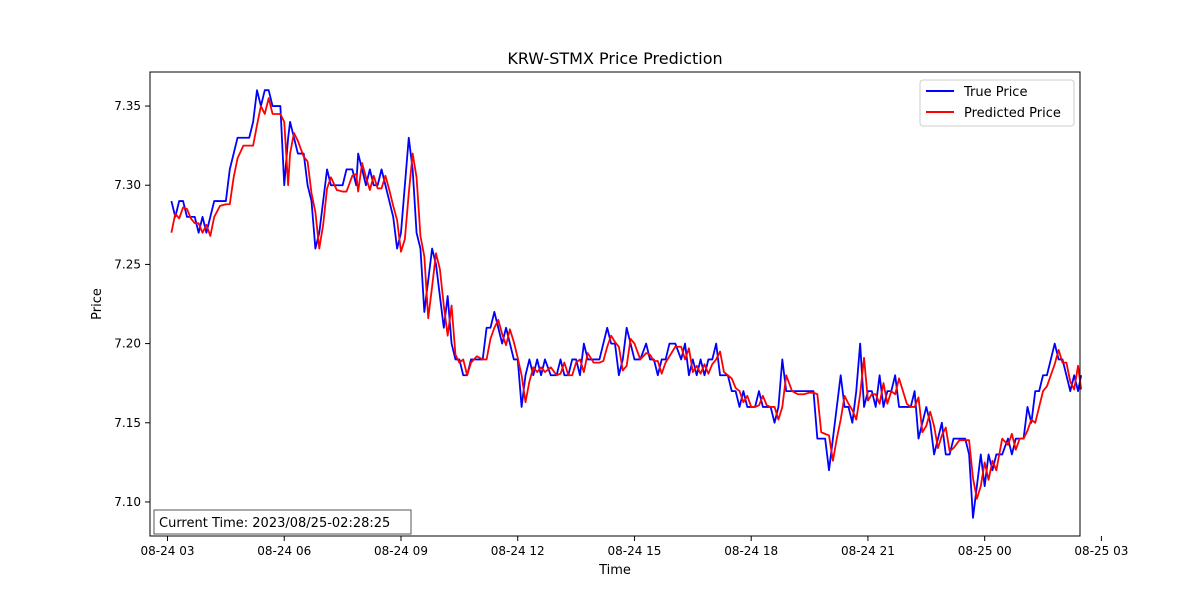 This screenshot has width=1200, height=600. Describe the element at coordinates (634, 551) in the screenshot. I see `x-tick-label: 08-24 15` at that location.